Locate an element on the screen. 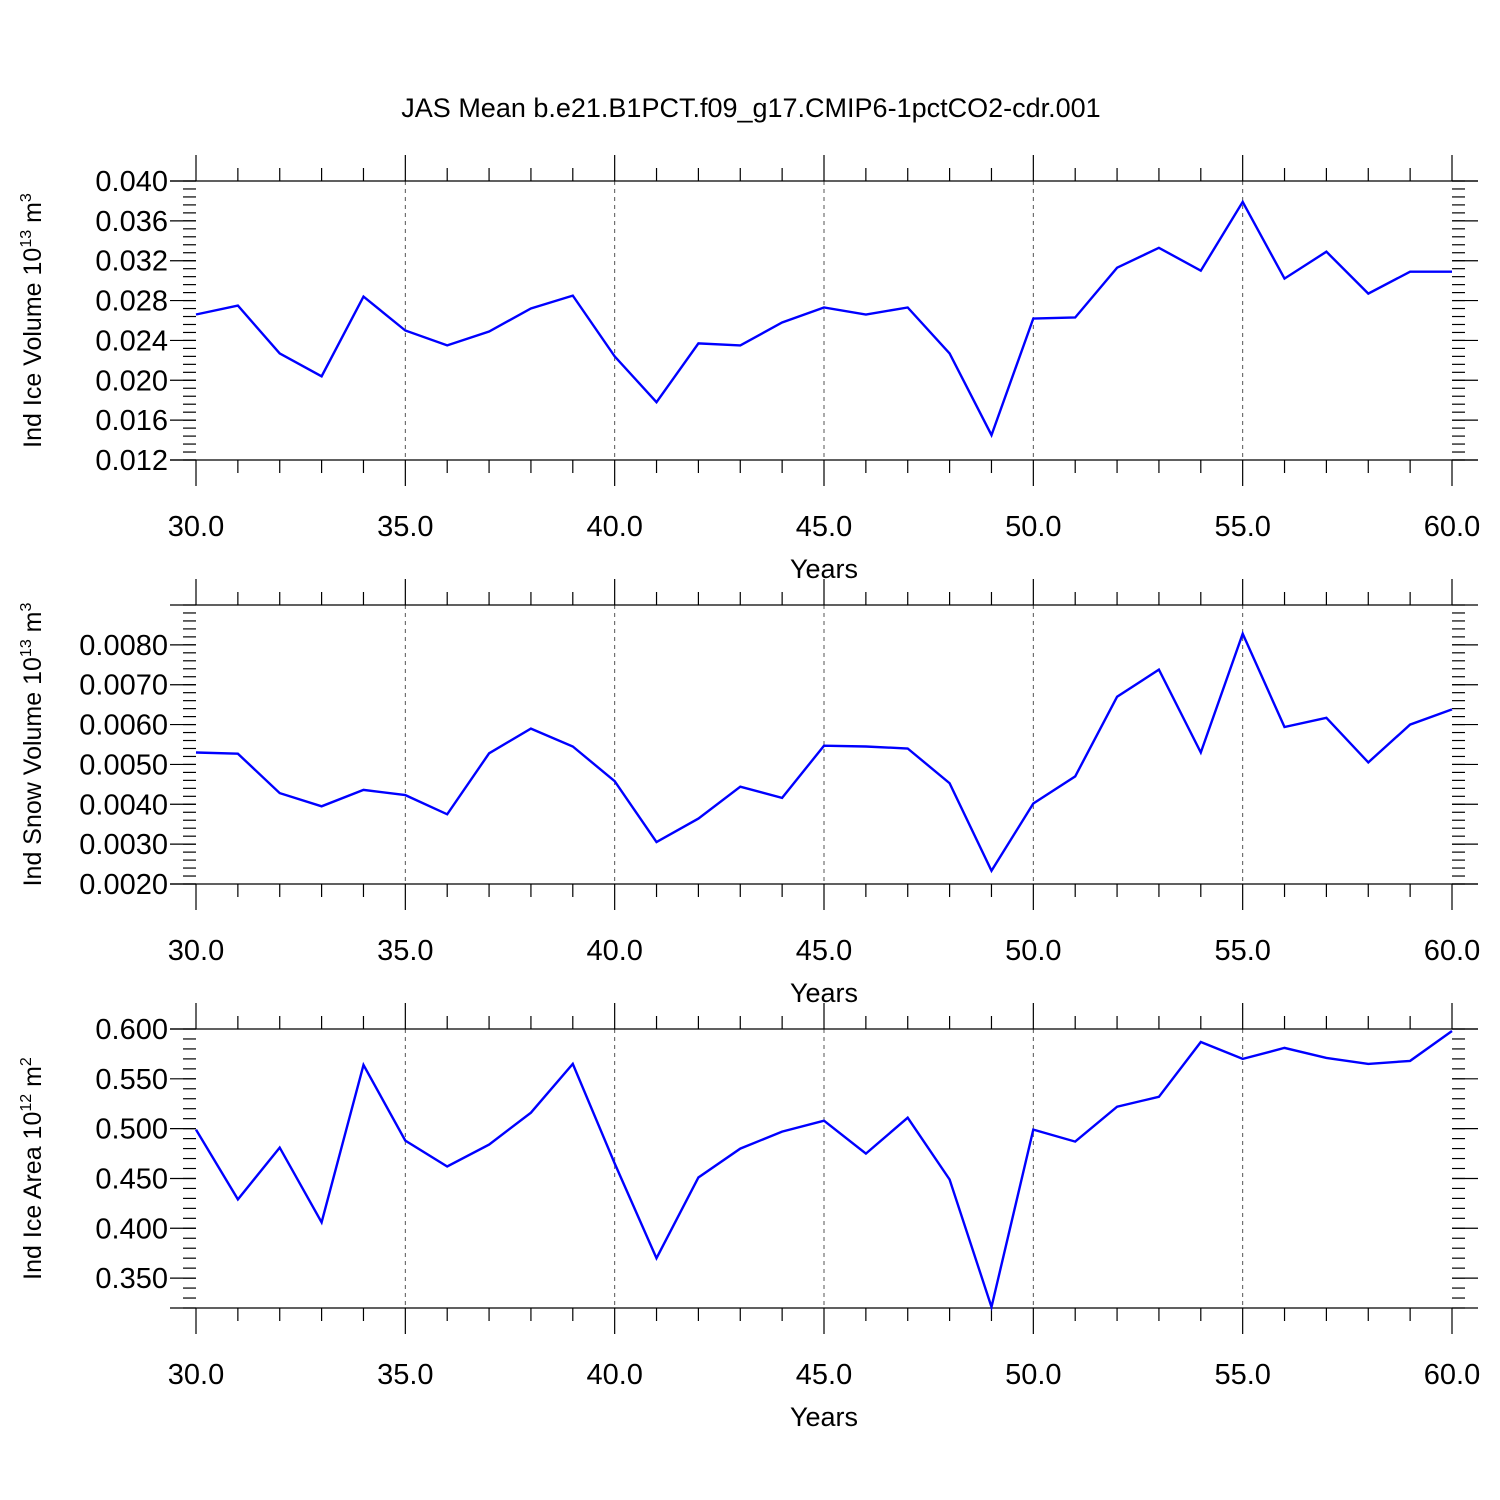 The image size is (1500, 1500). y-tick-label: 0.0070 is located at coordinates (123, 686).